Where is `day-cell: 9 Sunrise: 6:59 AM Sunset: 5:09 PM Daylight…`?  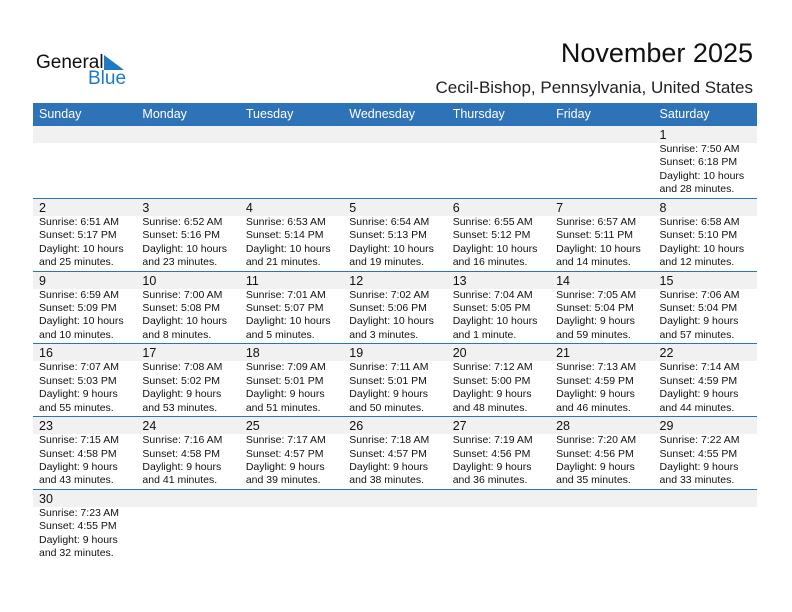 day-cell: 9 Sunrise: 6:59 AM Sunset: 5:09 PM Daylight… is located at coordinates (84, 307).